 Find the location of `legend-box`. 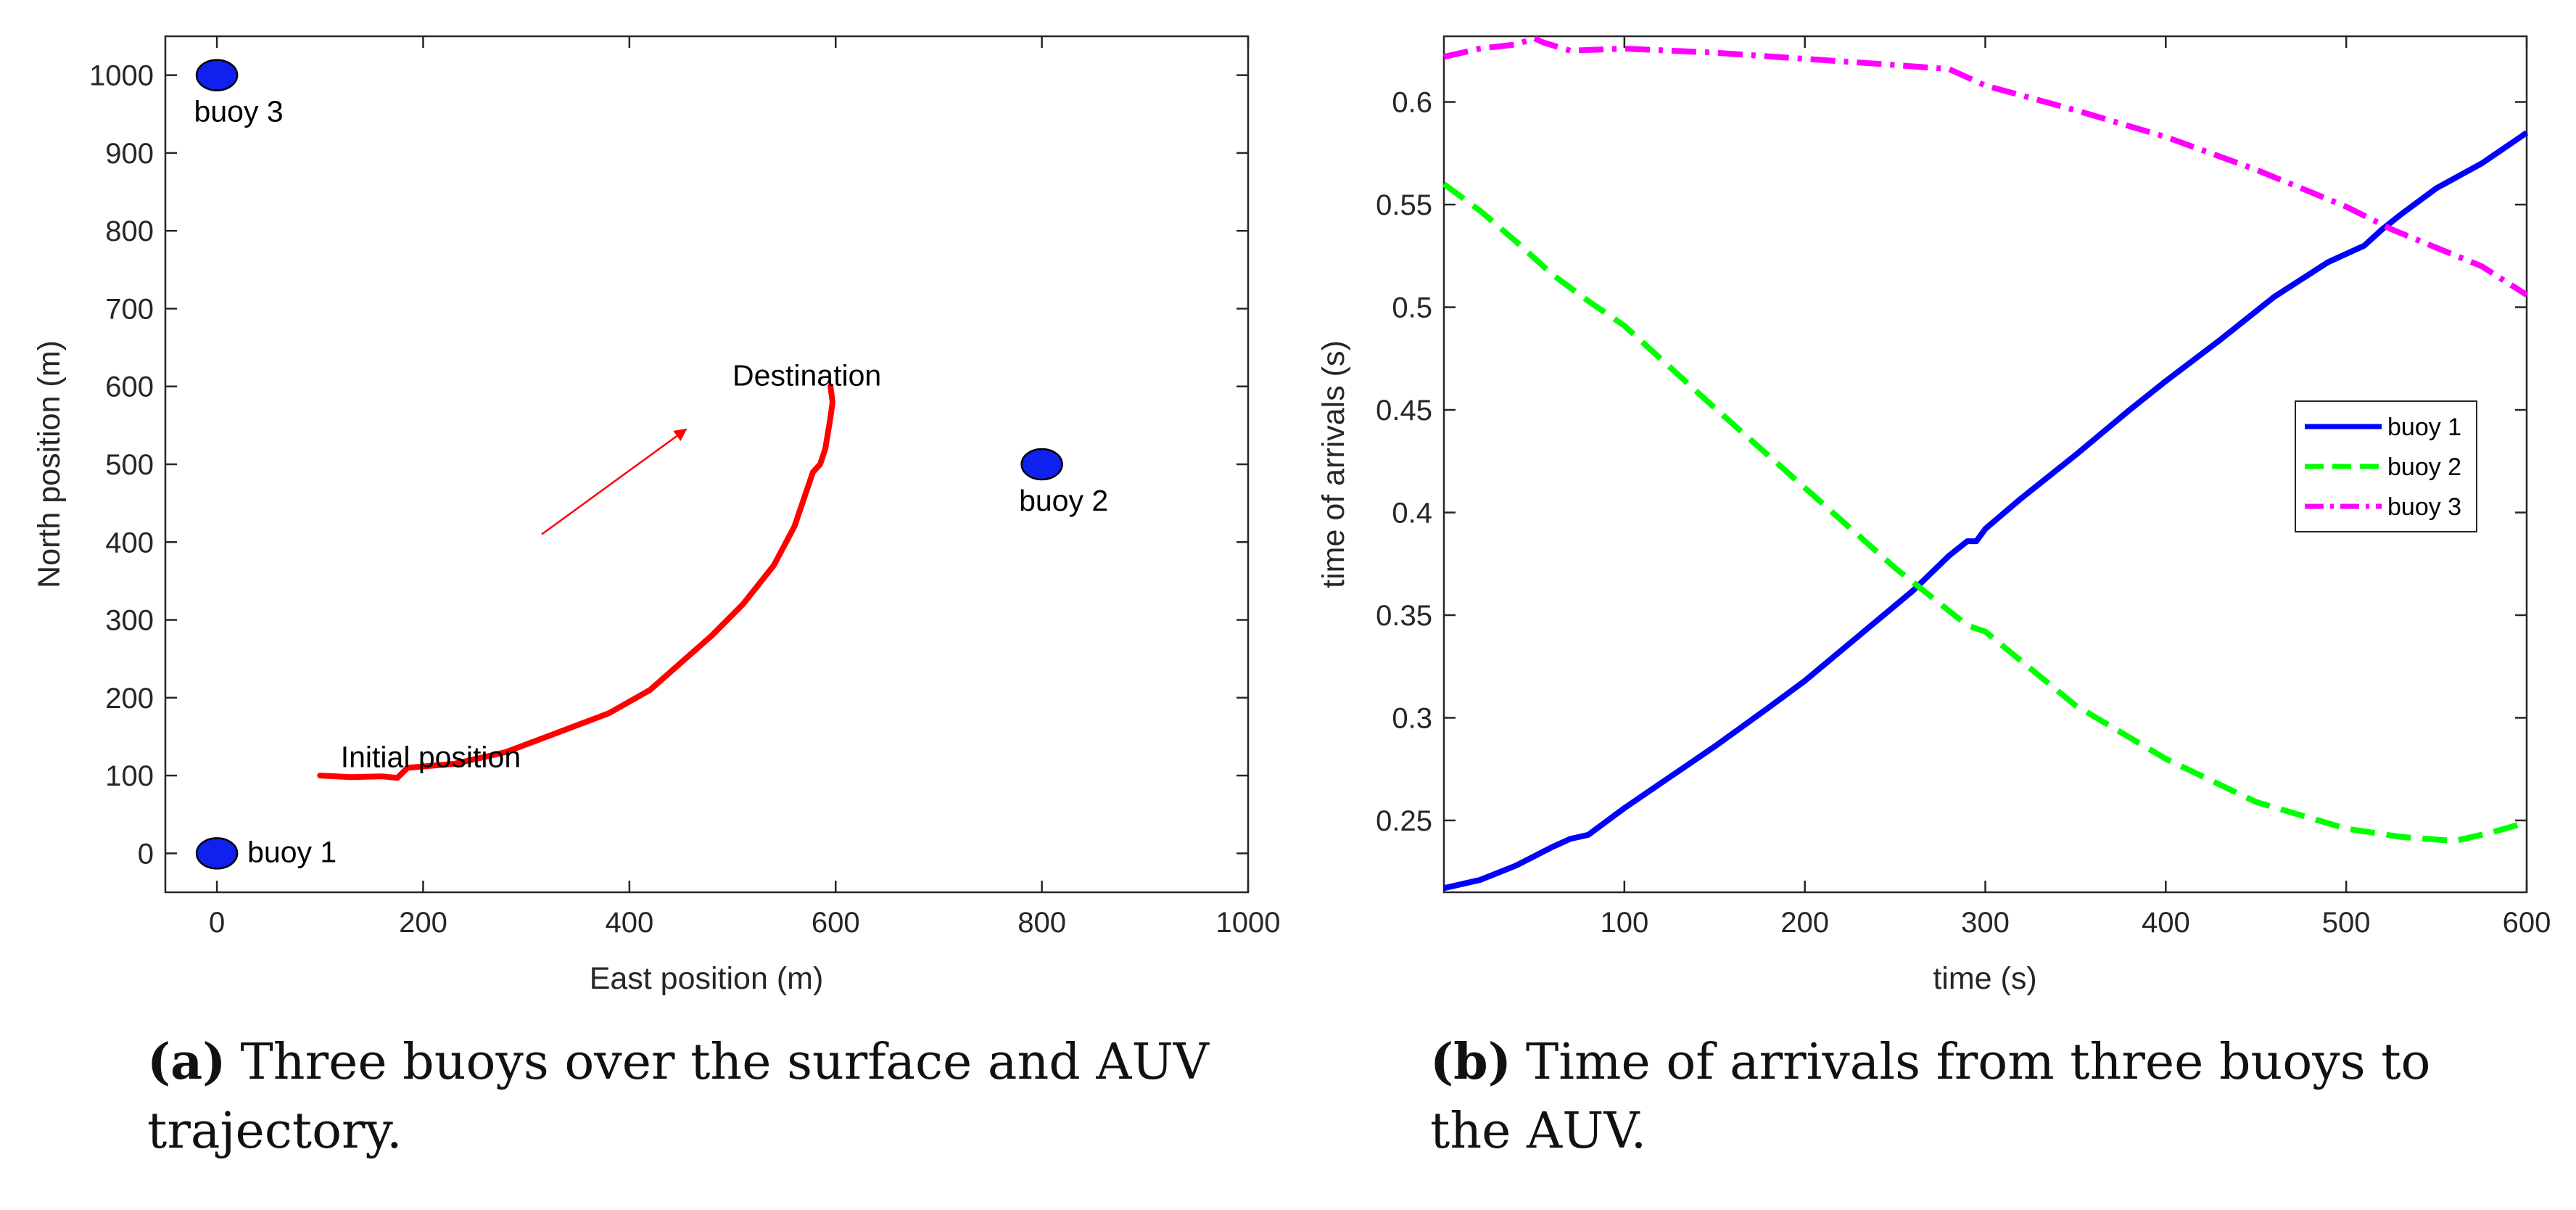

legend-box is located at coordinates (2386, 466).